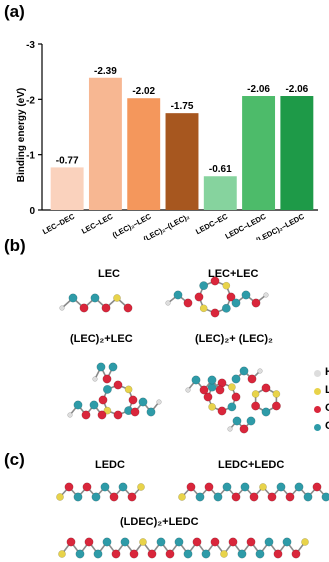 The height and width of the screenshot is (562, 329). What do you see at coordinates (233, 274) in the screenshot?
I see `lec-lec-label: LEC+LEC` at bounding box center [233, 274].